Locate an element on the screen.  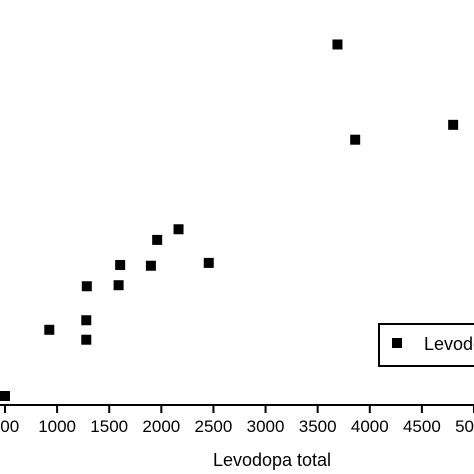
x-tick-label: 1500 is located at coordinates (109, 426).